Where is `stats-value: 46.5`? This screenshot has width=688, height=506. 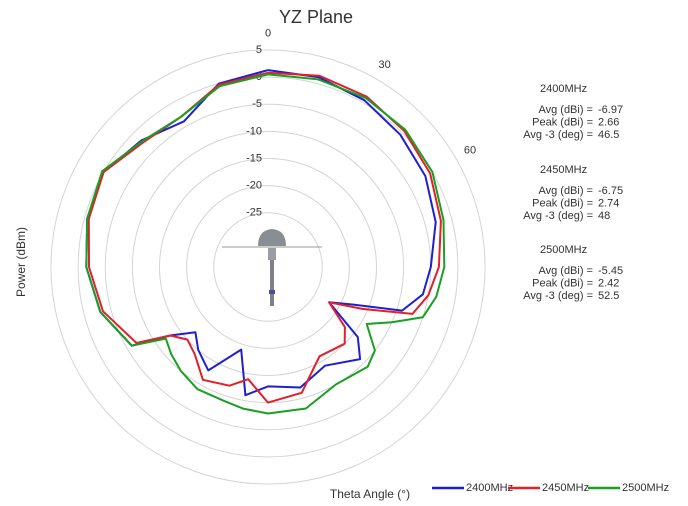 stats-value: 46.5 is located at coordinates (608, 135).